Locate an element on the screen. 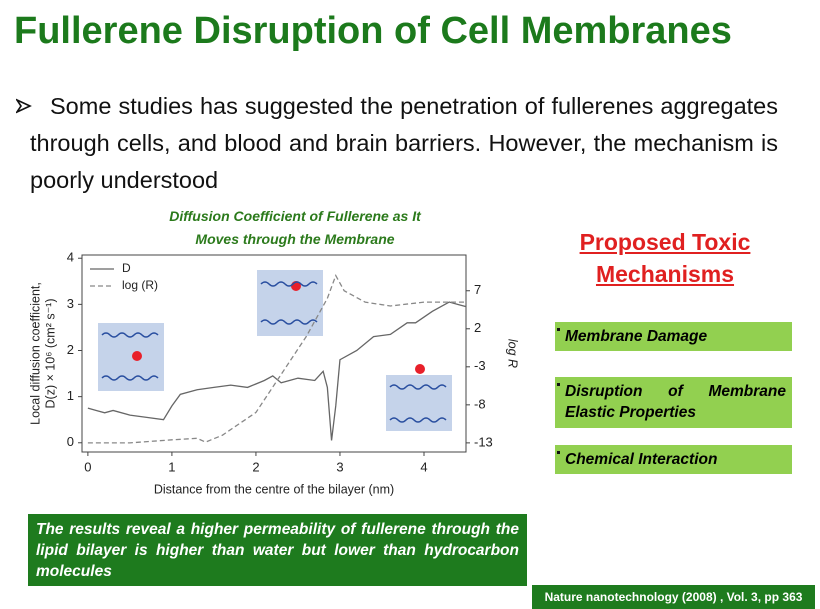 The width and height of the screenshot is (820, 609). y2-tick-label: 2 is located at coordinates (477, 327).